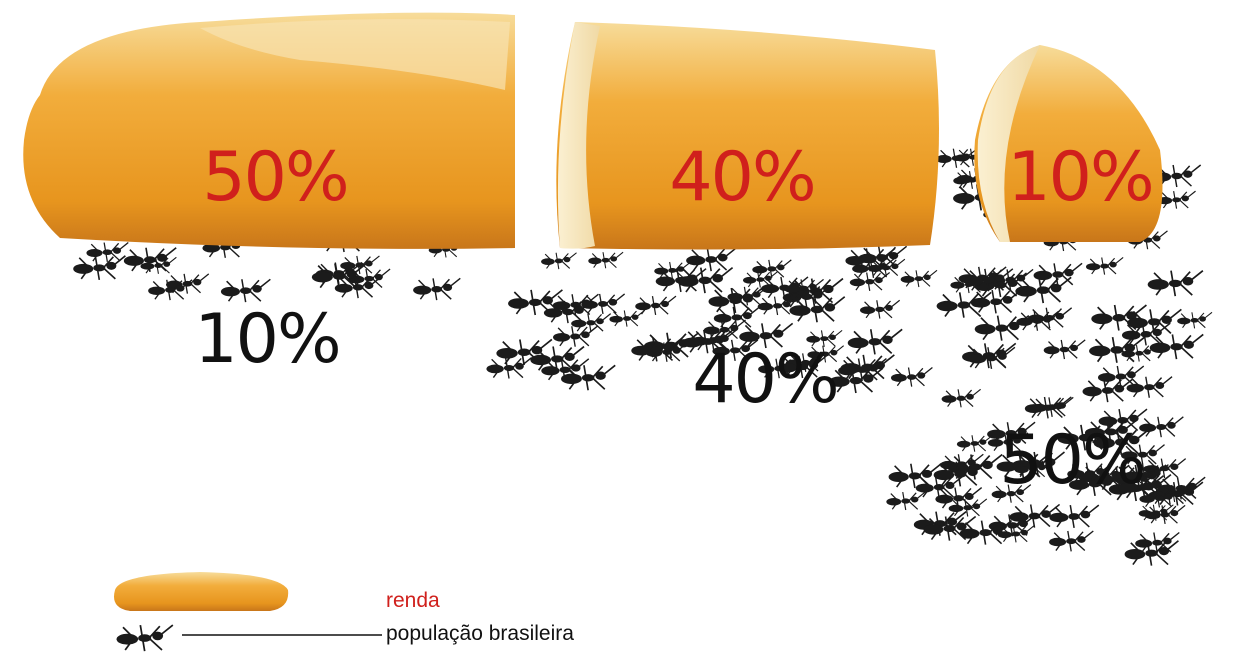 The width and height of the screenshot is (1234, 657). I want to click on bread-large, so click(269, 130).